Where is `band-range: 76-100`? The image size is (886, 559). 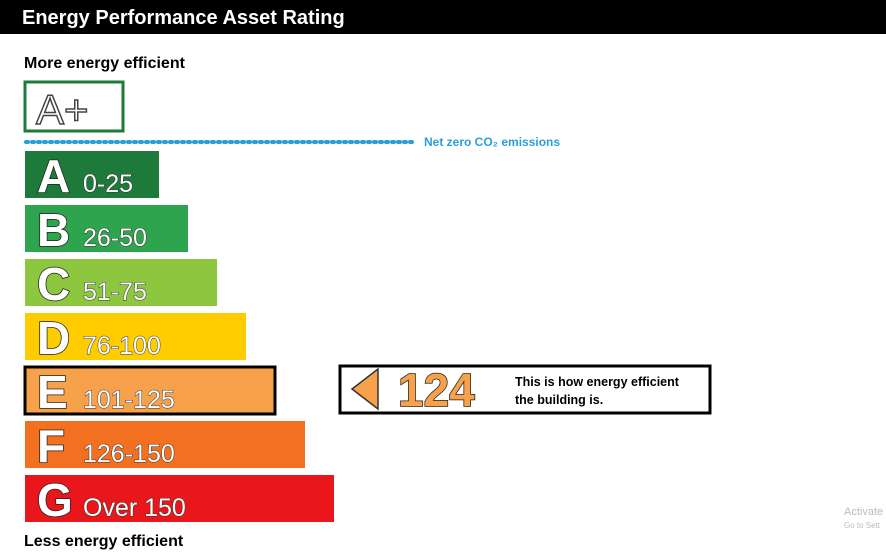 band-range: 76-100 is located at coordinates (122, 346).